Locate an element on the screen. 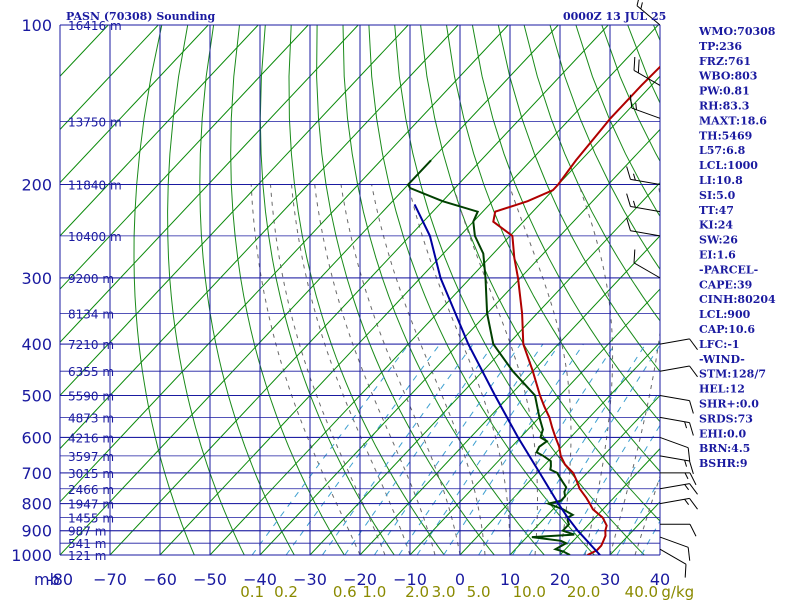 The image size is (800, 600). mixing-ratio-label: 20.0 is located at coordinates (583, 591).